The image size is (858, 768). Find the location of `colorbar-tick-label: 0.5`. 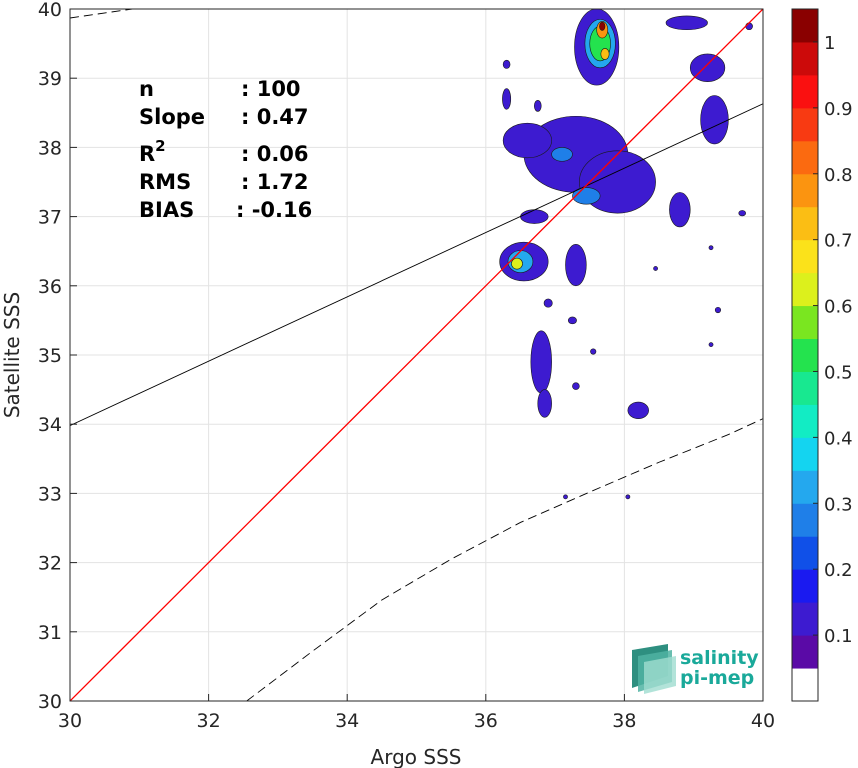

colorbar-tick-label: 0.5 is located at coordinates (838, 372).